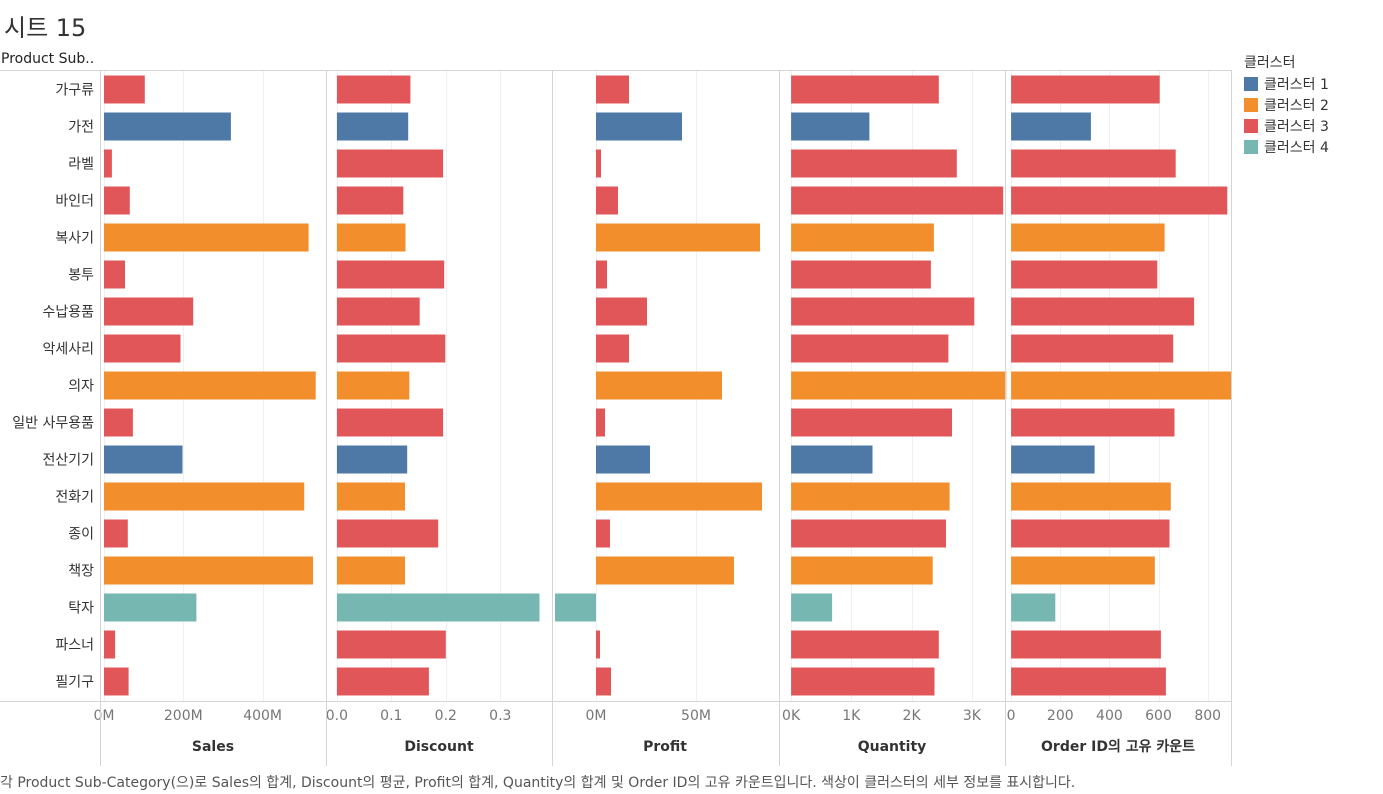 The height and width of the screenshot is (794, 1383). Describe the element at coordinates (68, 313) in the screenshot. I see `category-label: 수납용품` at that location.